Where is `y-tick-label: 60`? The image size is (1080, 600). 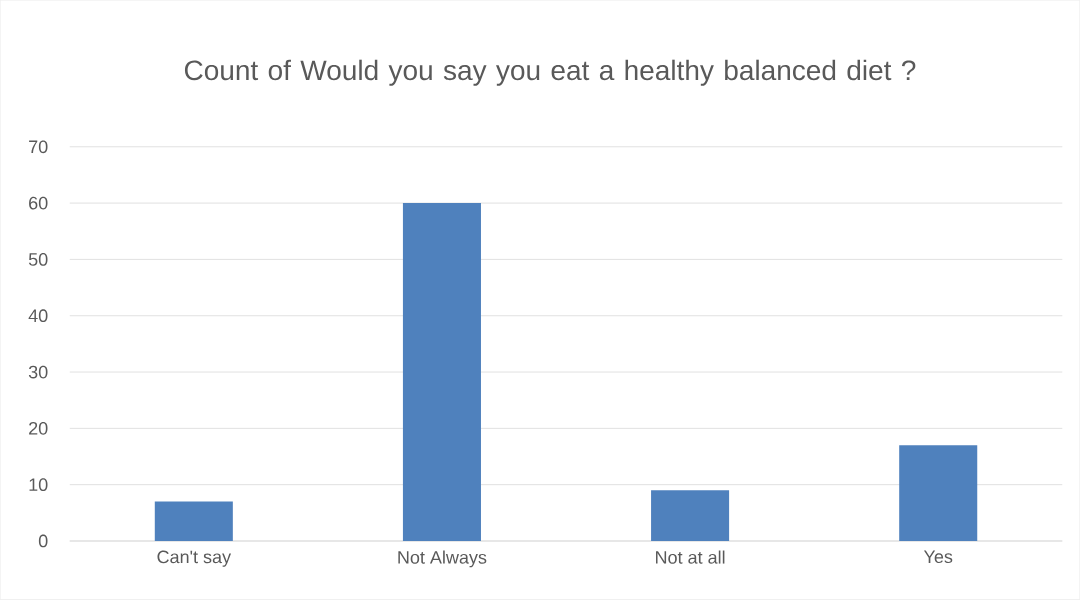
y-tick-label: 60 is located at coordinates (38, 203).